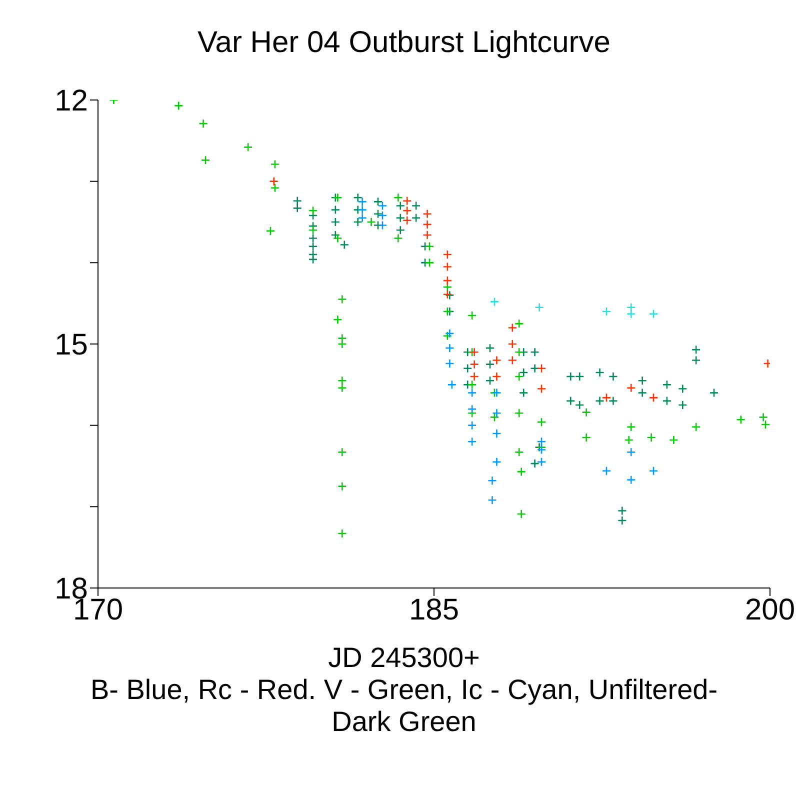  What do you see at coordinates (404, 658) in the screenshot?
I see `x-axis-title: JD 245300+` at bounding box center [404, 658].